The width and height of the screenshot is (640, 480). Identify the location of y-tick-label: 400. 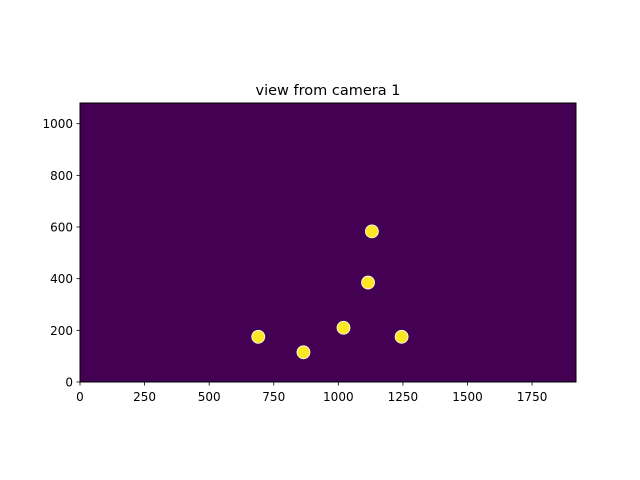
(61, 279).